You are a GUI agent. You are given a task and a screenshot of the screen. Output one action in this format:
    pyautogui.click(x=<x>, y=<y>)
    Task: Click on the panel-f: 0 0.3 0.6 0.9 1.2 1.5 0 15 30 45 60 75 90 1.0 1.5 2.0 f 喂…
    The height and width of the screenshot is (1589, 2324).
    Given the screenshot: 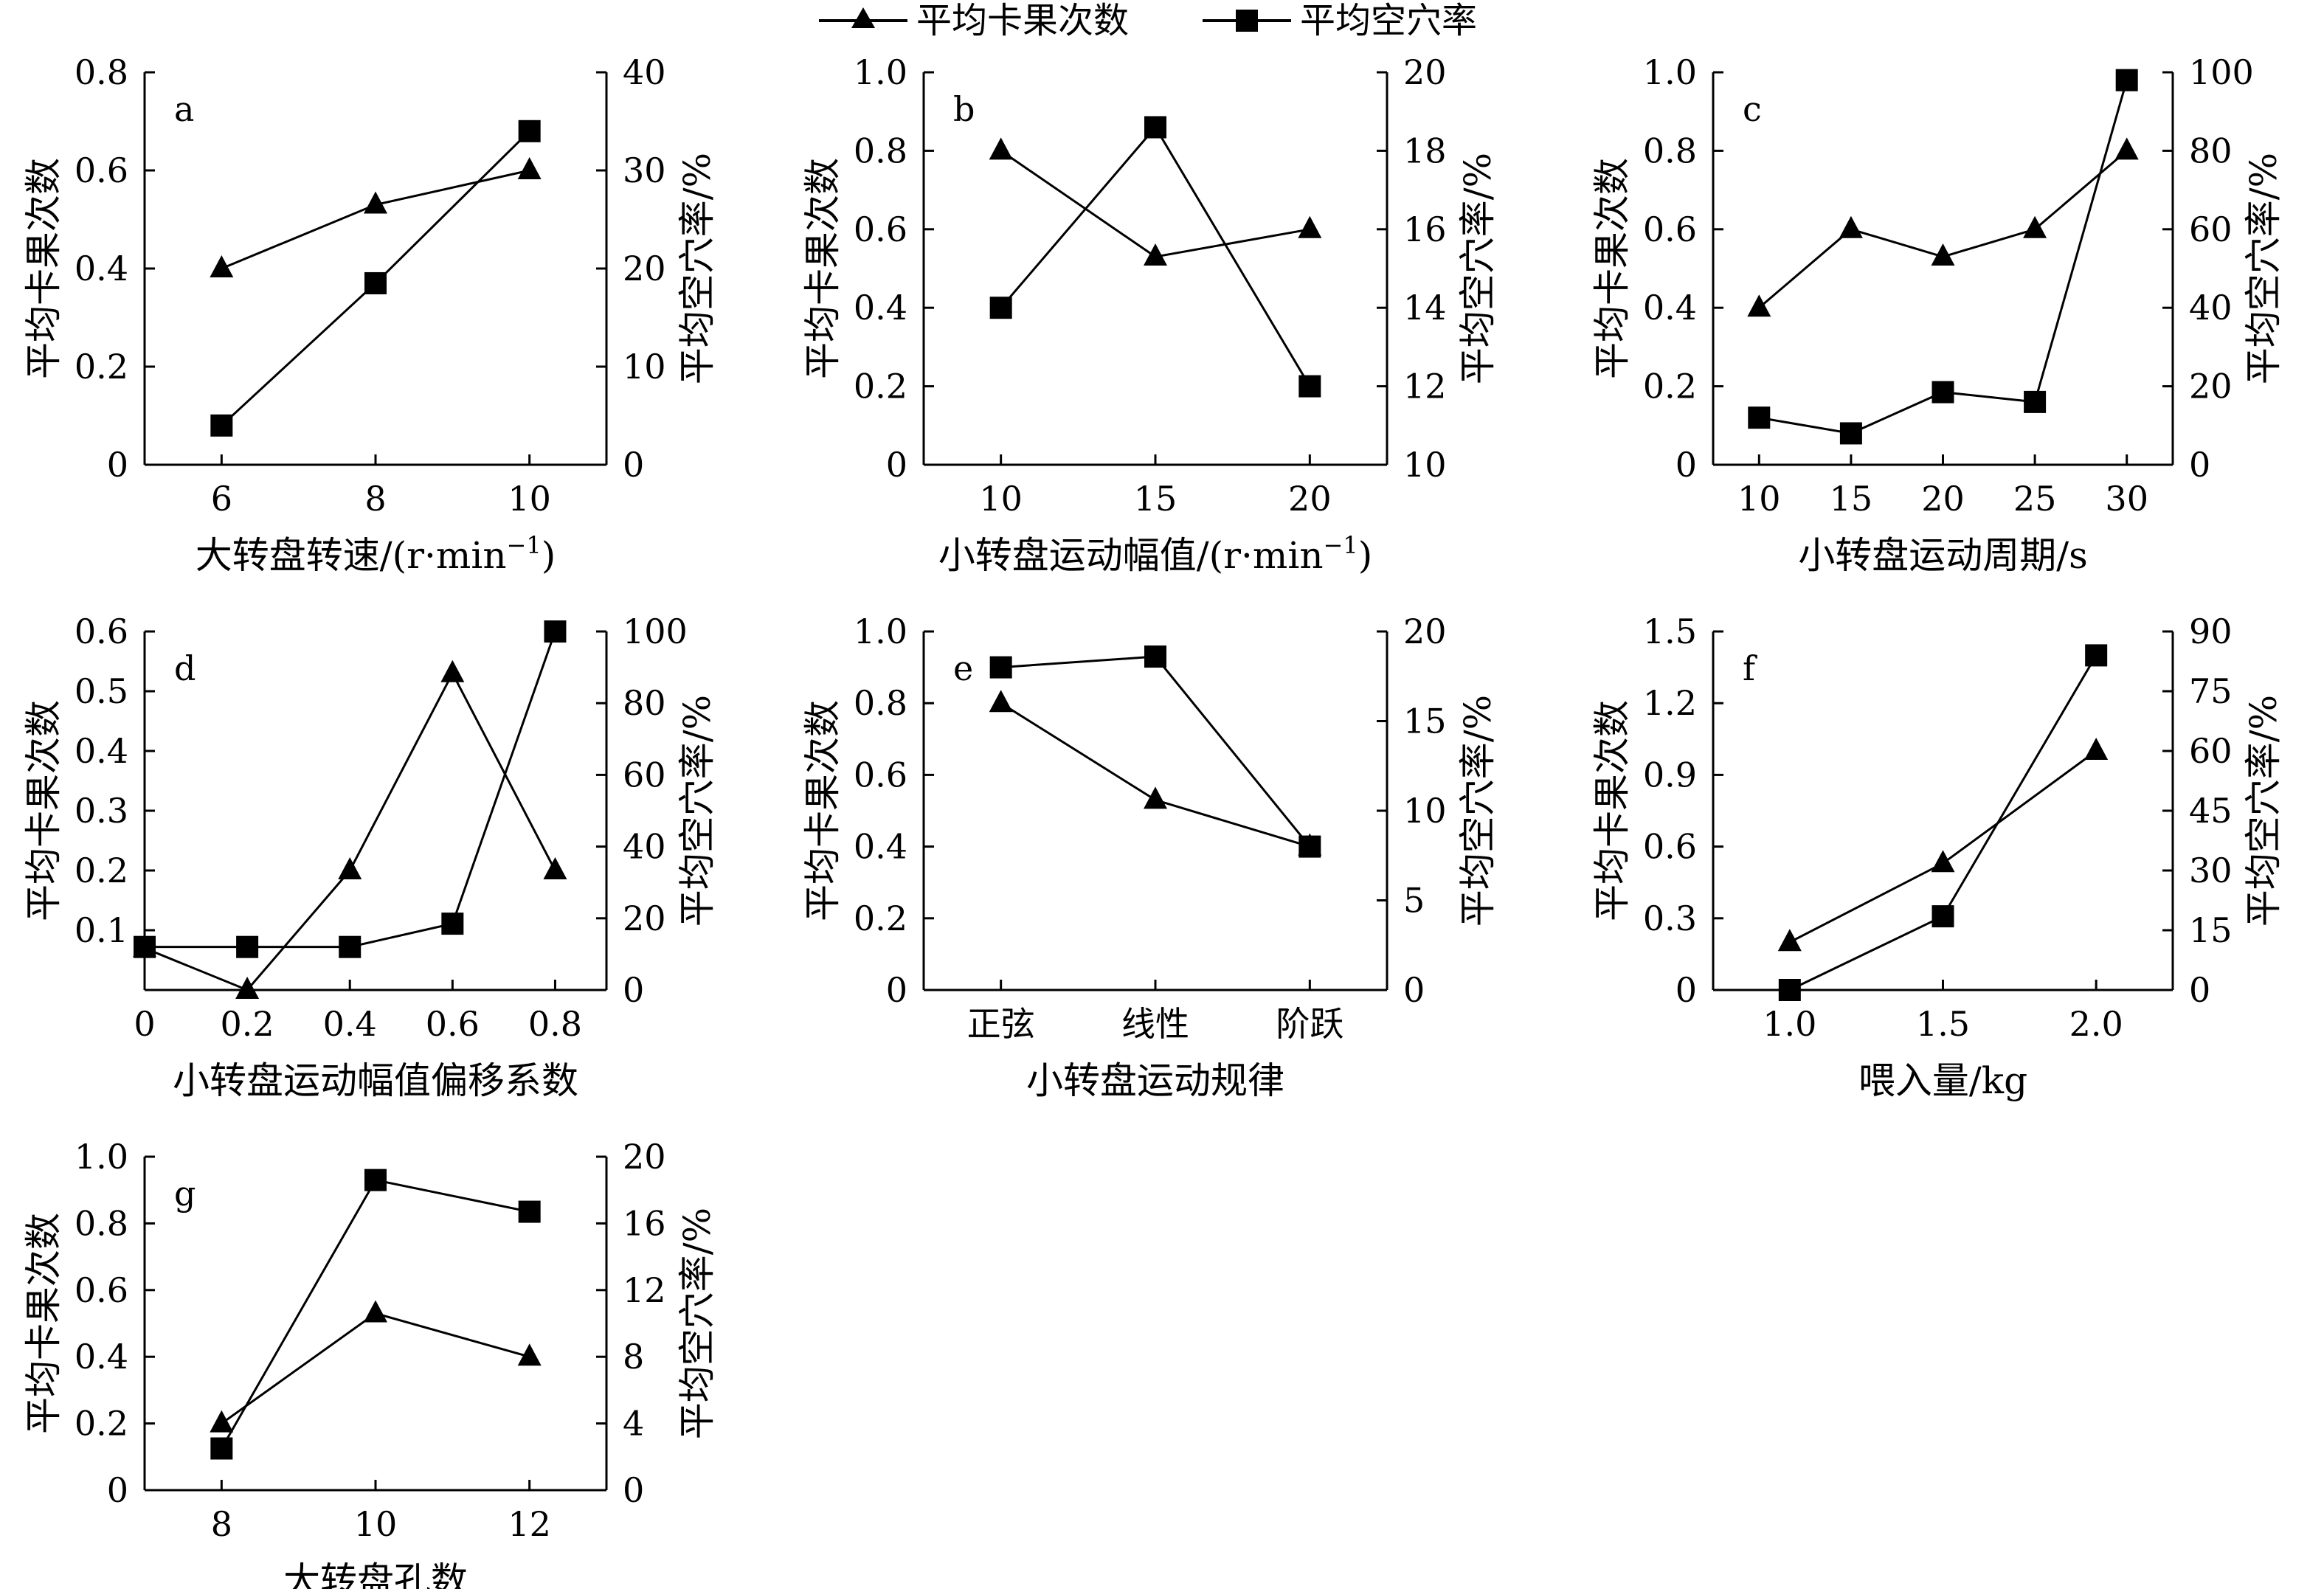 What is the action you would take?
    pyautogui.click(x=1938, y=857)
    